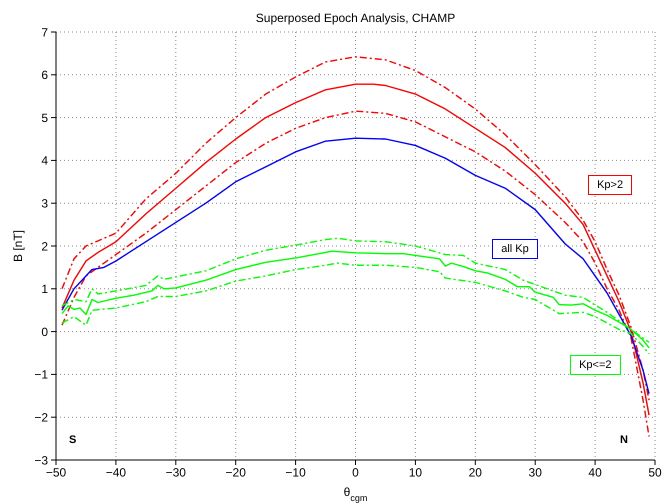 This screenshot has width=665, height=504. What do you see at coordinates (415, 473) in the screenshot?
I see `x-tick-label: 10` at bounding box center [415, 473].